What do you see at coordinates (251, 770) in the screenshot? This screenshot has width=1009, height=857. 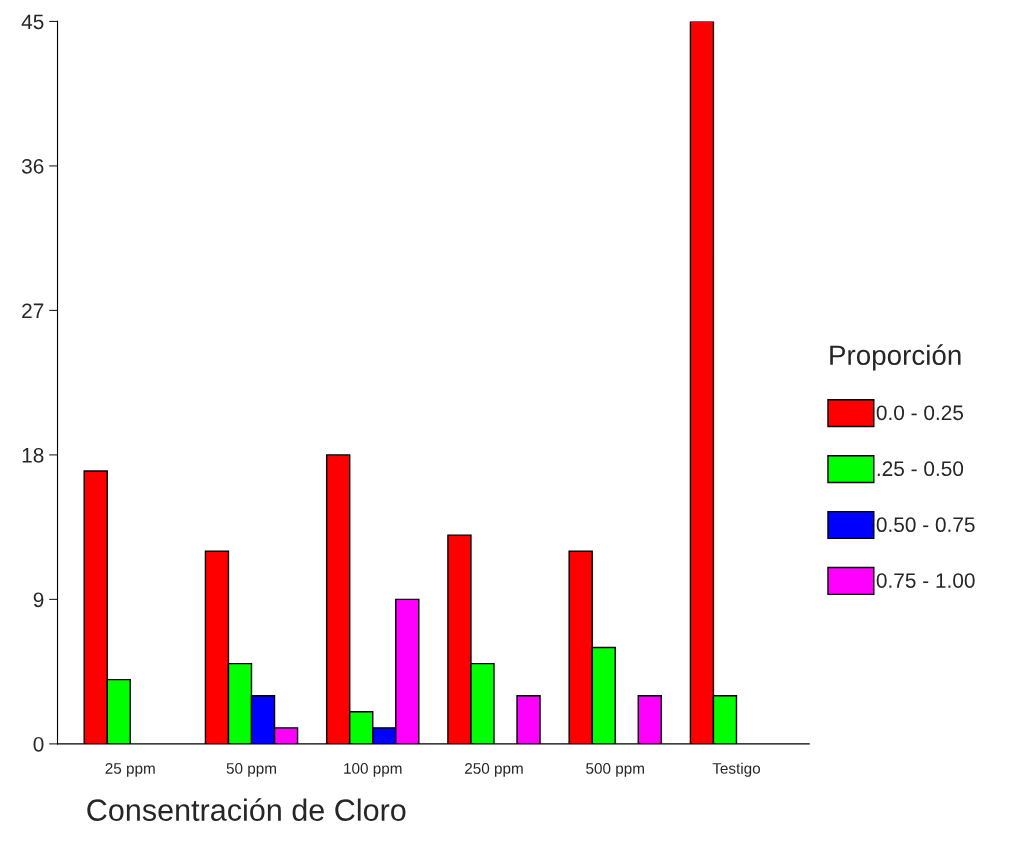 I see `x-tick-label: 50 ppm` at bounding box center [251, 770].